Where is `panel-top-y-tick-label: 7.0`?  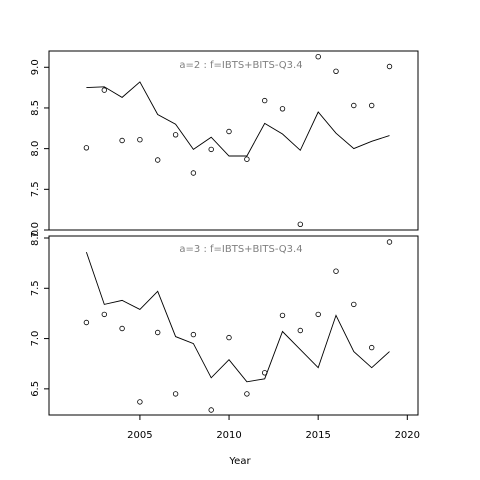
panel-top-y-tick-label: 7.0 is located at coordinates (35, 230).